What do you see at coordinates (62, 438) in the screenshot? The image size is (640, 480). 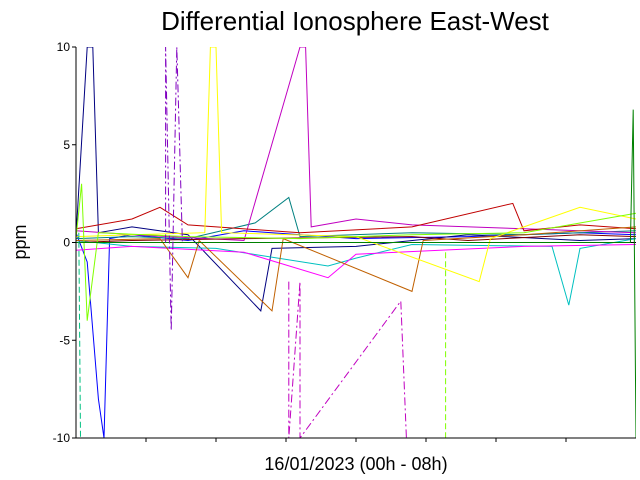 I see `y-tick-label: -10` at bounding box center [62, 438].